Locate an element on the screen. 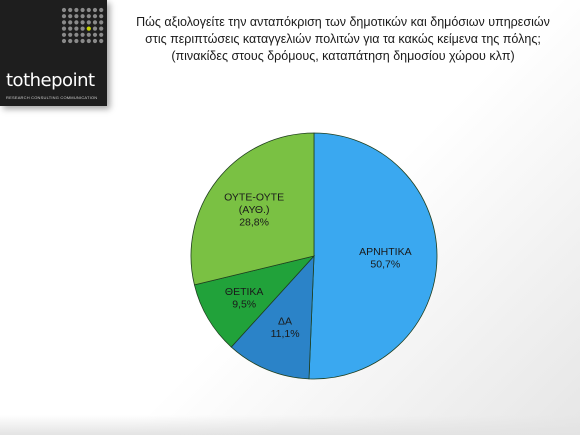 This screenshot has height=435, width=580. logo-dot-accent is located at coordinates (88, 28).